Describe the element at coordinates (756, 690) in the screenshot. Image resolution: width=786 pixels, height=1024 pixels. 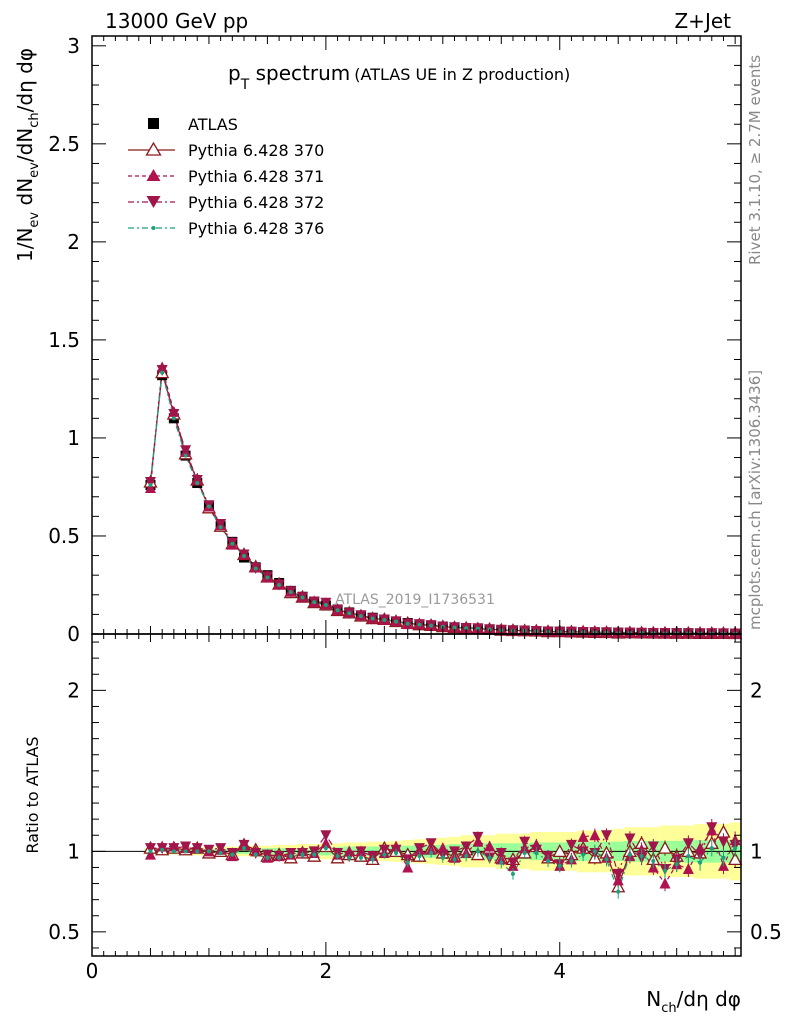
I see `y-tick-label-ratio-right: 2` at that location.